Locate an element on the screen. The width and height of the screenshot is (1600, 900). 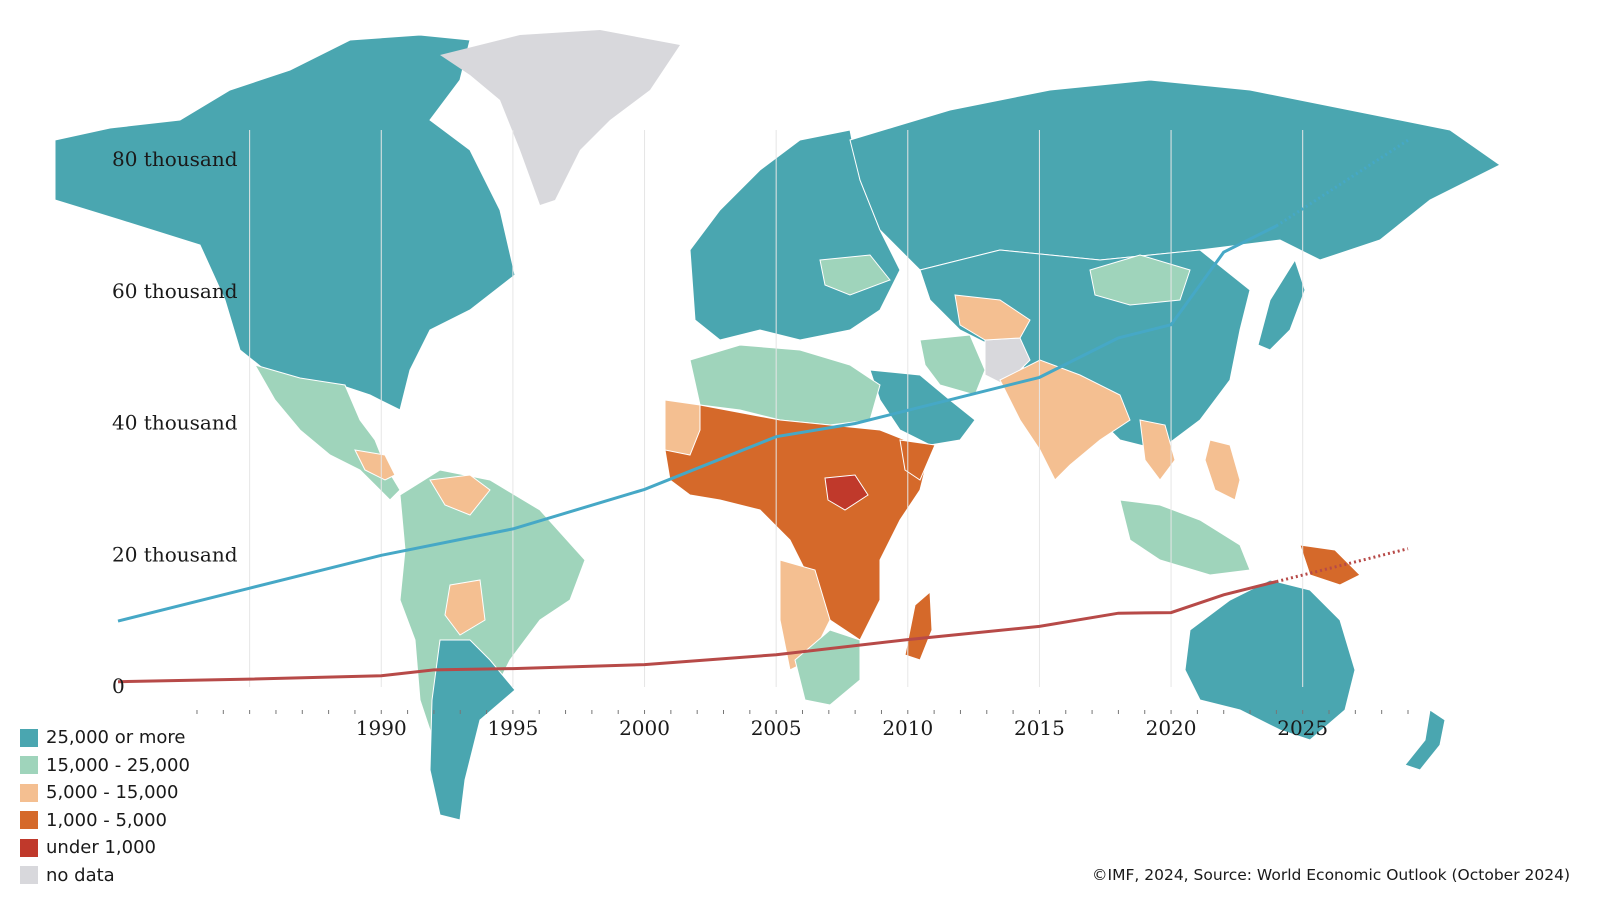
ukraine-shape is located at coordinates (855, 275).